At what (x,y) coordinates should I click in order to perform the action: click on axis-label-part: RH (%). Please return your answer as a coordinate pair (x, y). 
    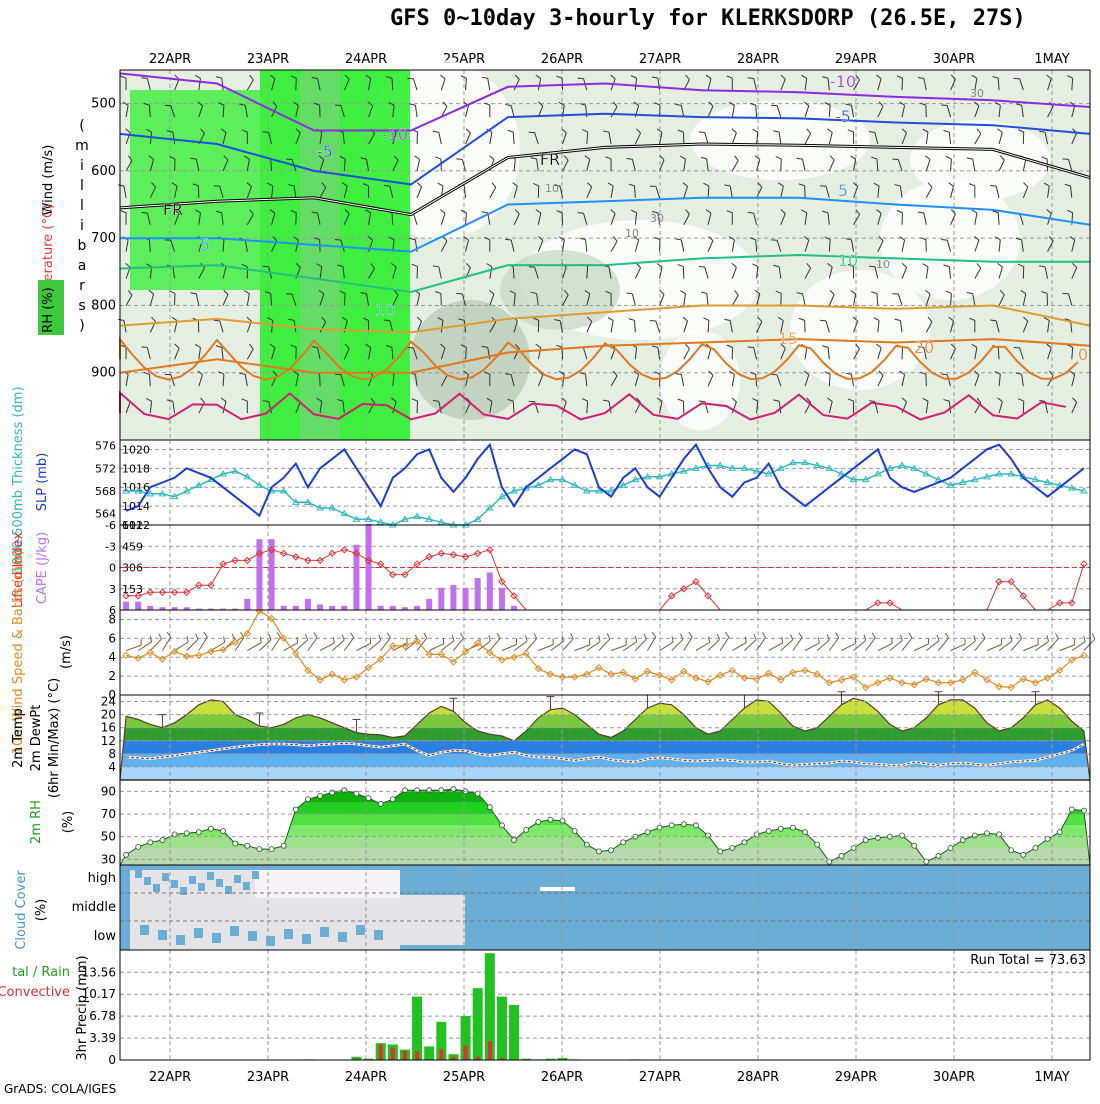
    Looking at the image, I should click on (48, 309).